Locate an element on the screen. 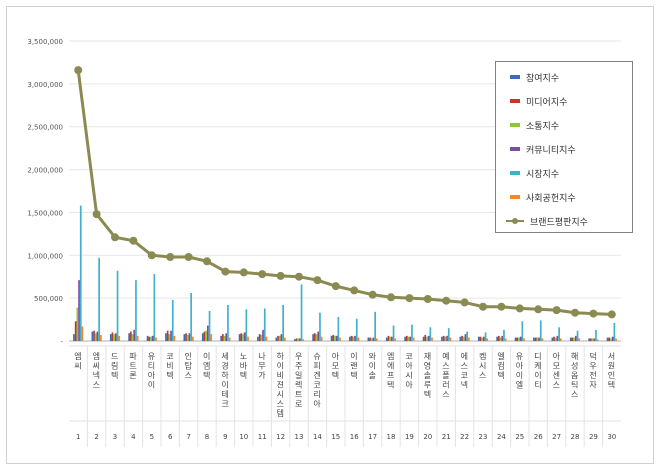 Image resolution: width=660 pixels, height=470 pixels. legend-line-marker is located at coordinates (515, 221).